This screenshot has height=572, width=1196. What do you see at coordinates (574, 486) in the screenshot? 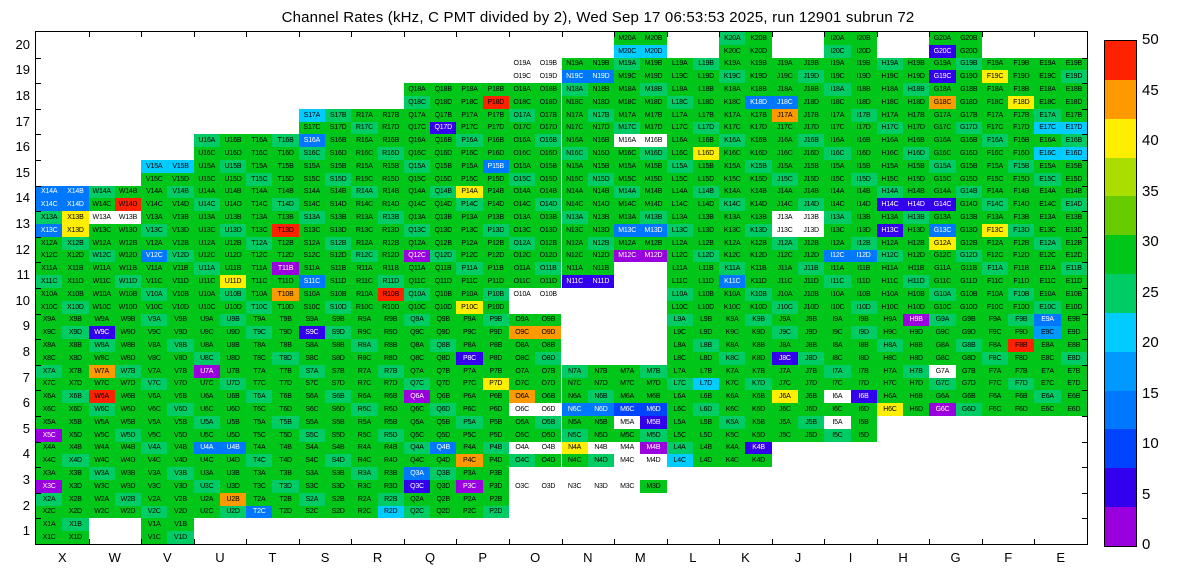
I see `heatmap-cell: N3C` at bounding box center [574, 486].